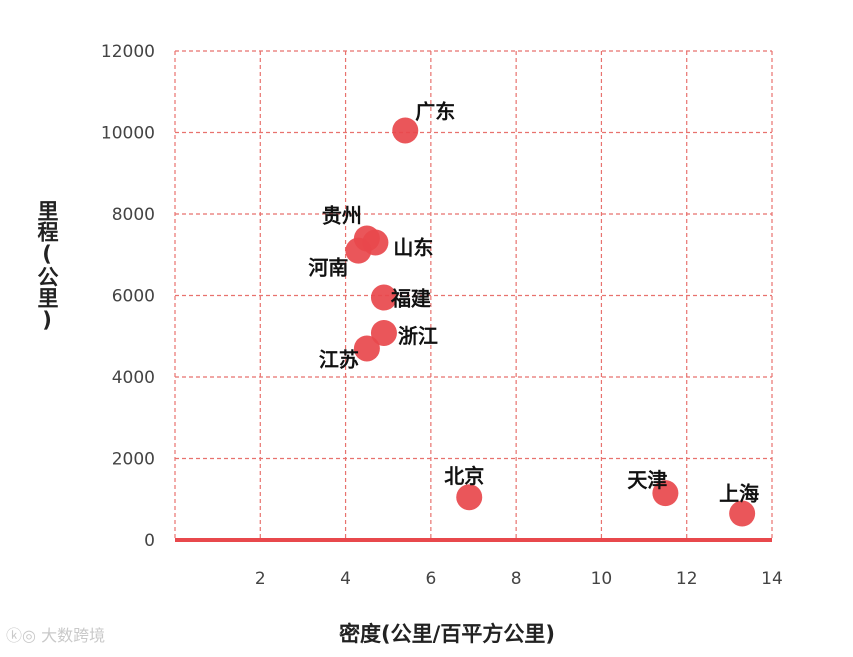 Image resolution: width=853 pixels, height=657 pixels. What do you see at coordinates (464, 476) in the screenshot?
I see `data-point-label: 北京` at bounding box center [464, 476].